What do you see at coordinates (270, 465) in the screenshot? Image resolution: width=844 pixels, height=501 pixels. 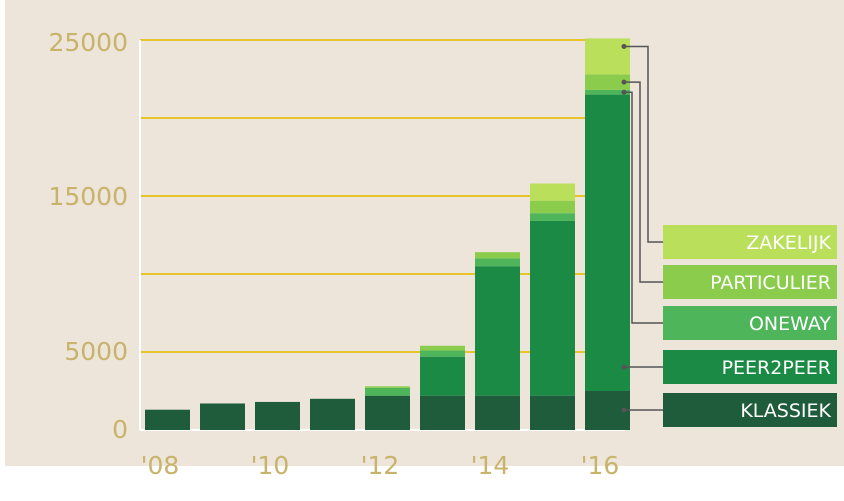 I see `x-tick-label: '10` at bounding box center [270, 465].